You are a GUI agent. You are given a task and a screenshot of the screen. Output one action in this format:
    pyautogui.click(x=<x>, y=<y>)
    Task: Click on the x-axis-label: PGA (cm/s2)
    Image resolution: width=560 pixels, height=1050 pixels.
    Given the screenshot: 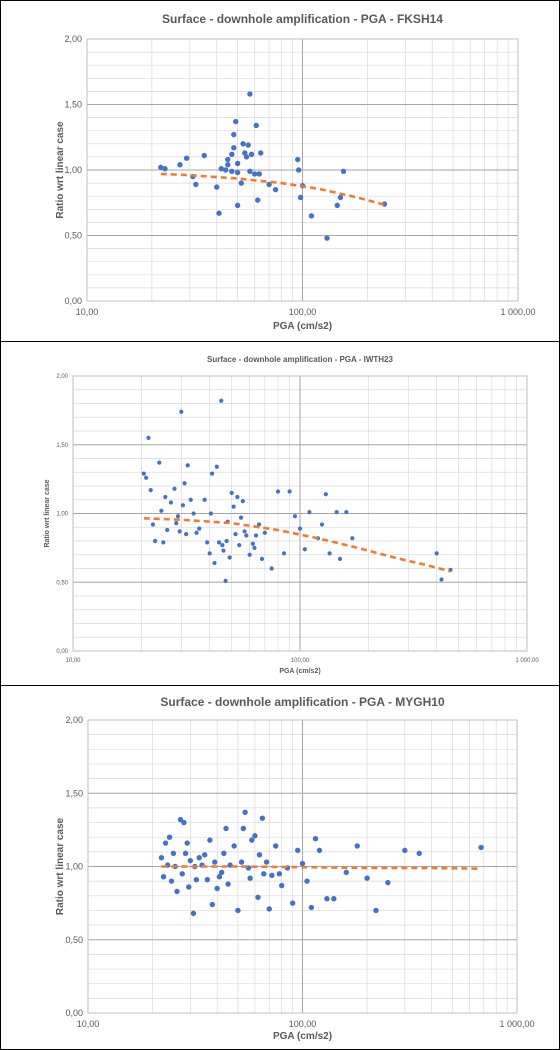 What is the action you would take?
    pyautogui.click(x=302, y=1036)
    